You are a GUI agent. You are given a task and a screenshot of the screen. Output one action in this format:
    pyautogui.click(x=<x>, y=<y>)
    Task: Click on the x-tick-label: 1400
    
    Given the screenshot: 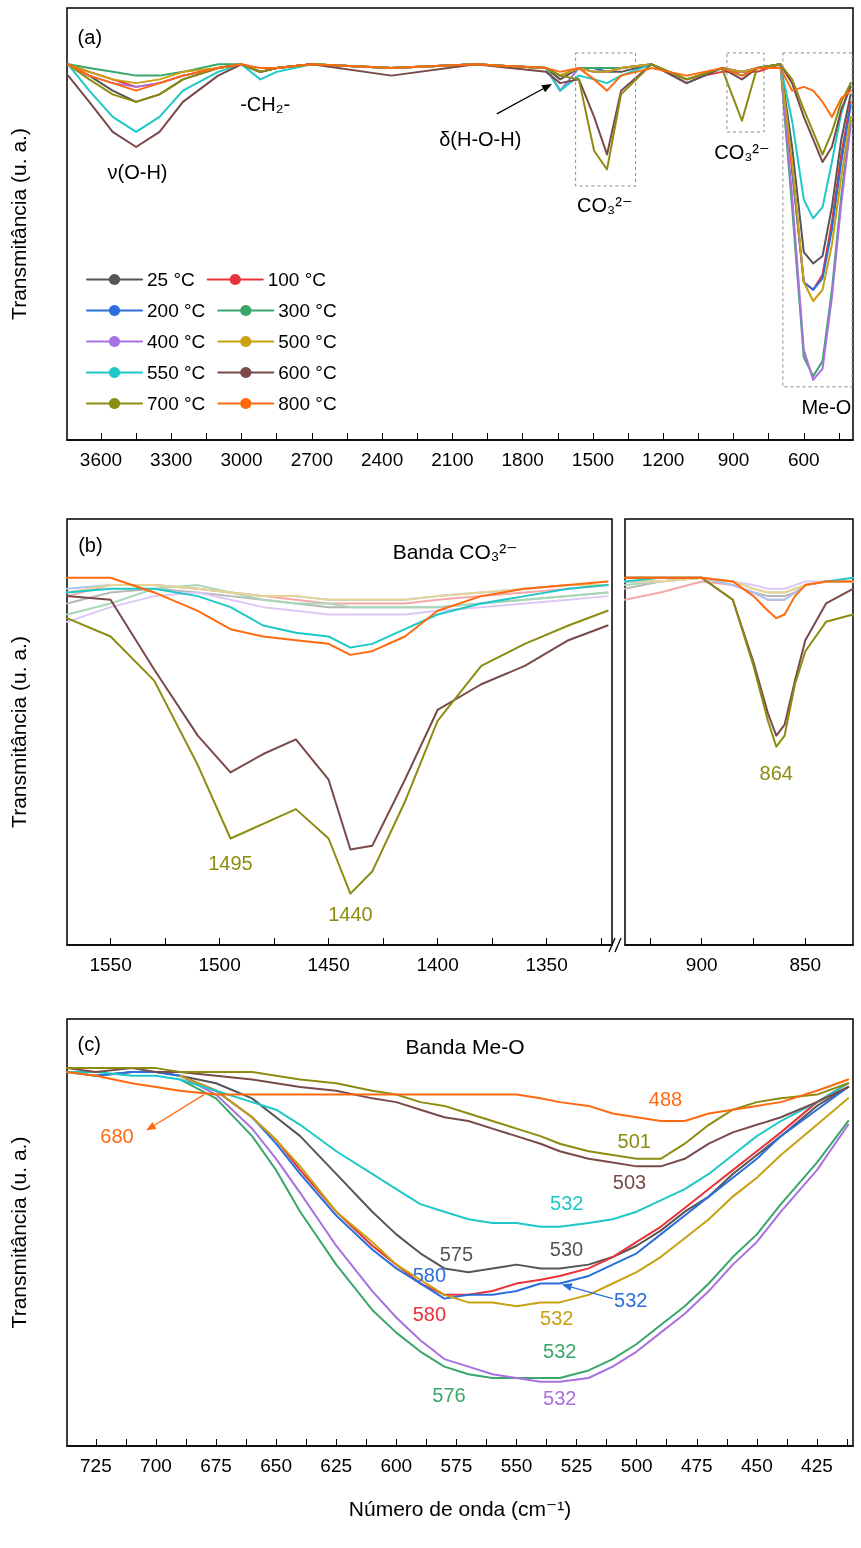 What is the action you would take?
    pyautogui.click(x=437, y=964)
    